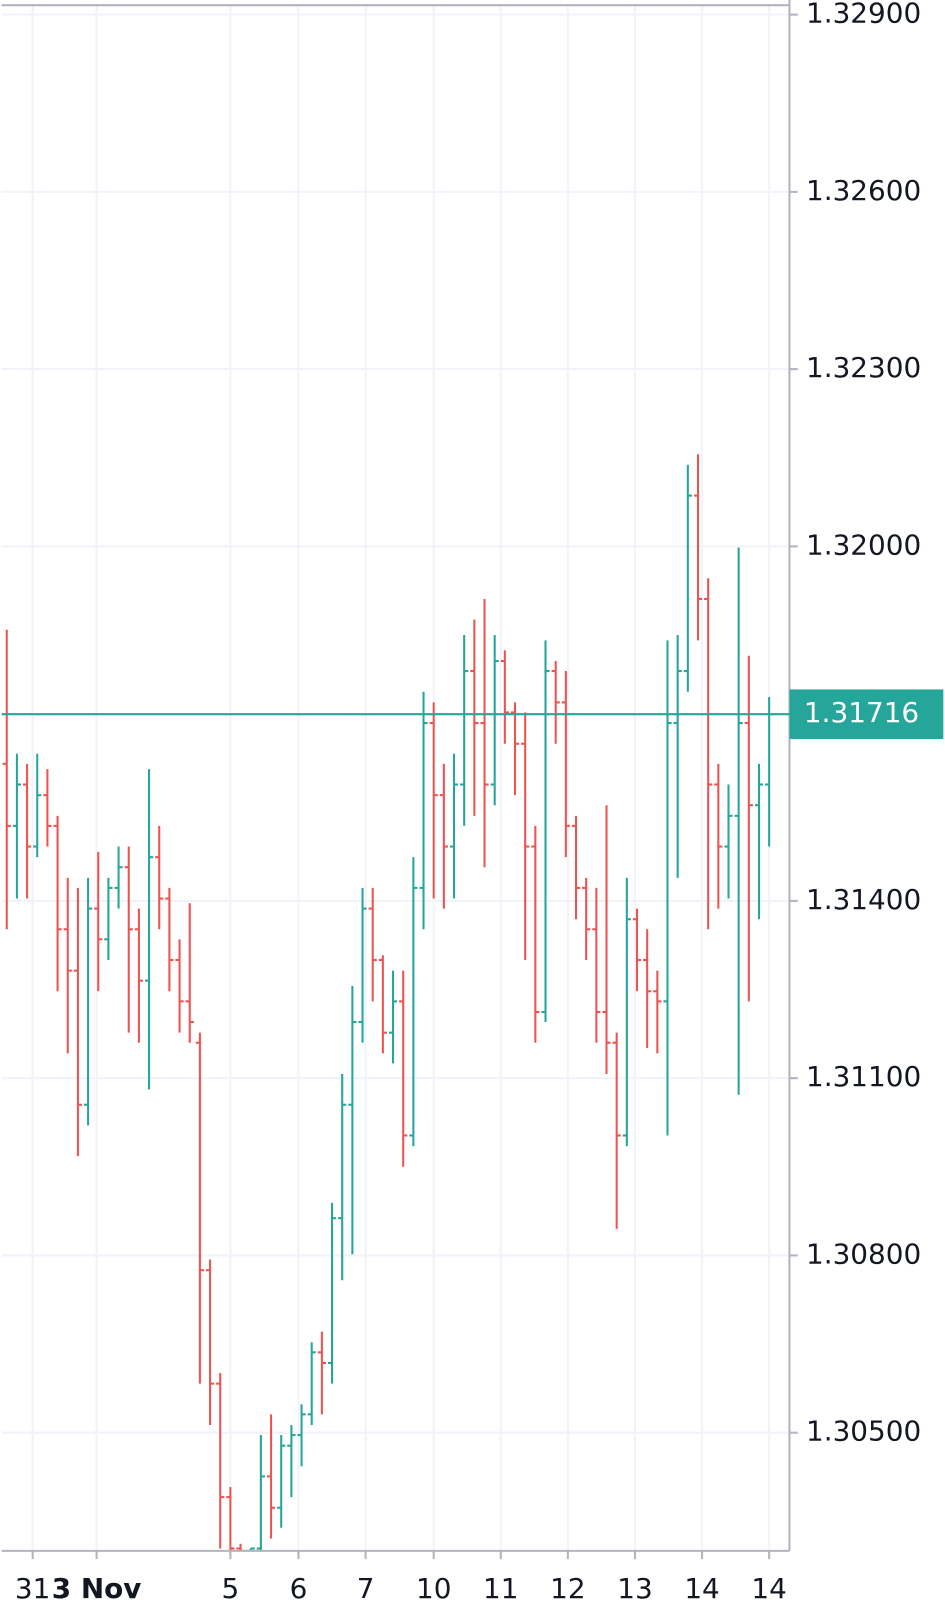 The height and width of the screenshot is (1619, 945). Describe the element at coordinates (500, 1588) in the screenshot. I see `x-tick-label: 11` at that location.